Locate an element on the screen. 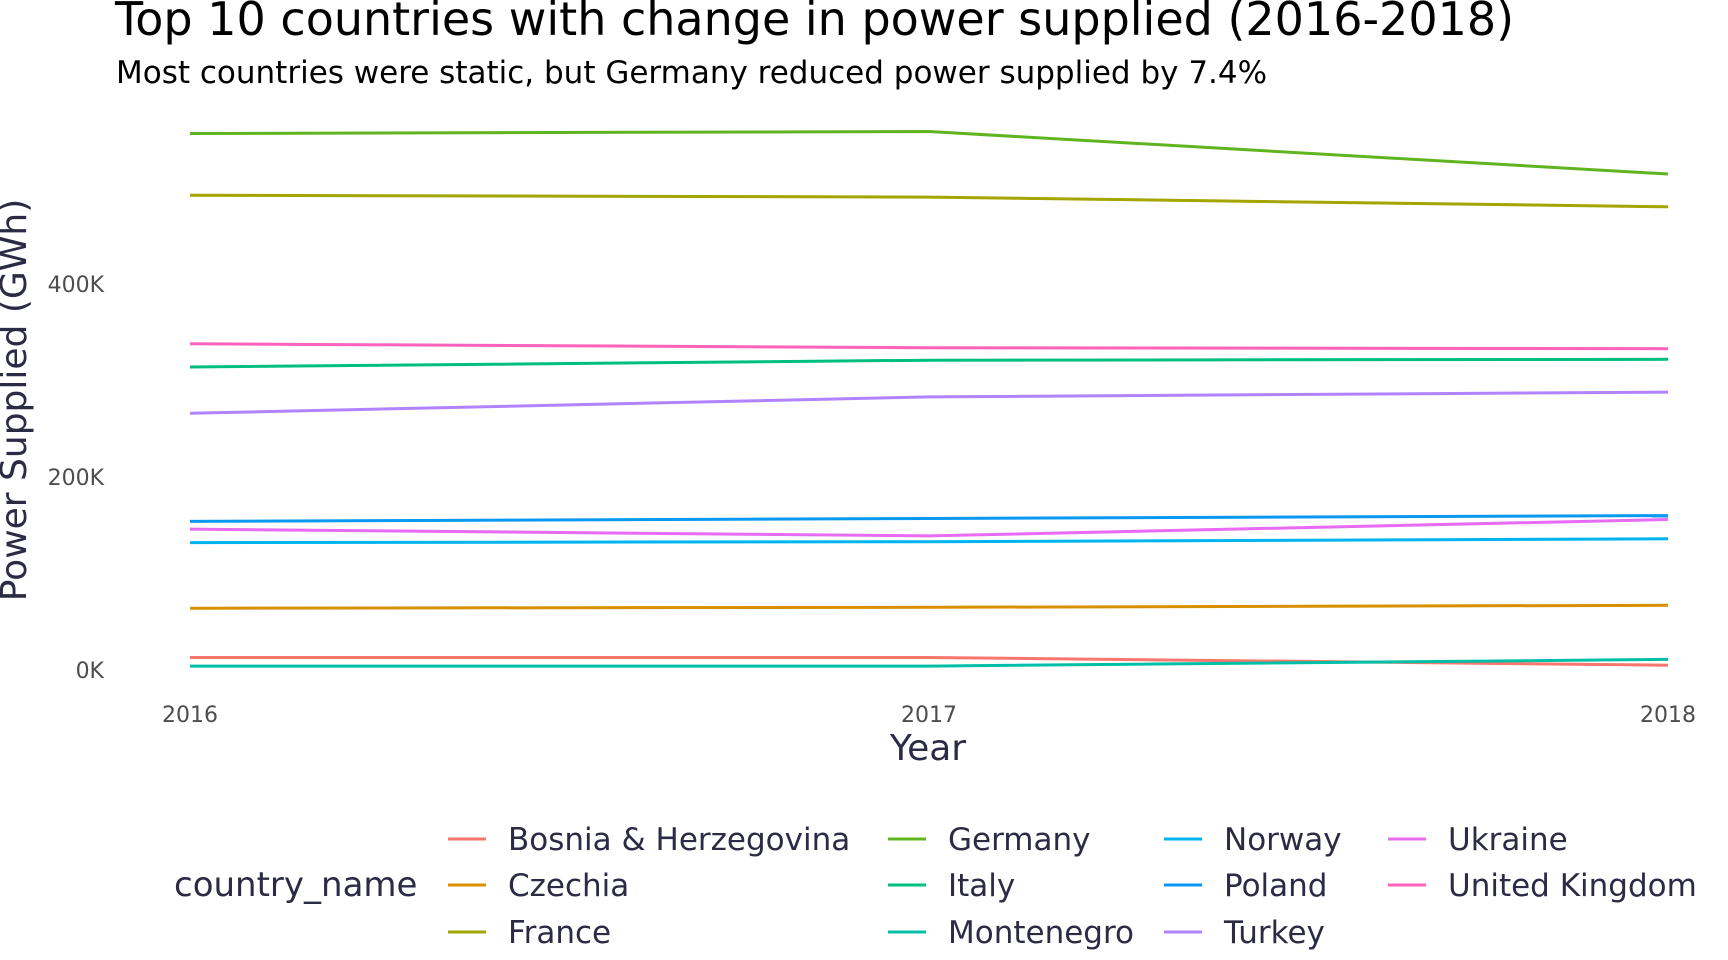 The width and height of the screenshot is (1728, 960). legend-item-france: France is located at coordinates (529, 933).